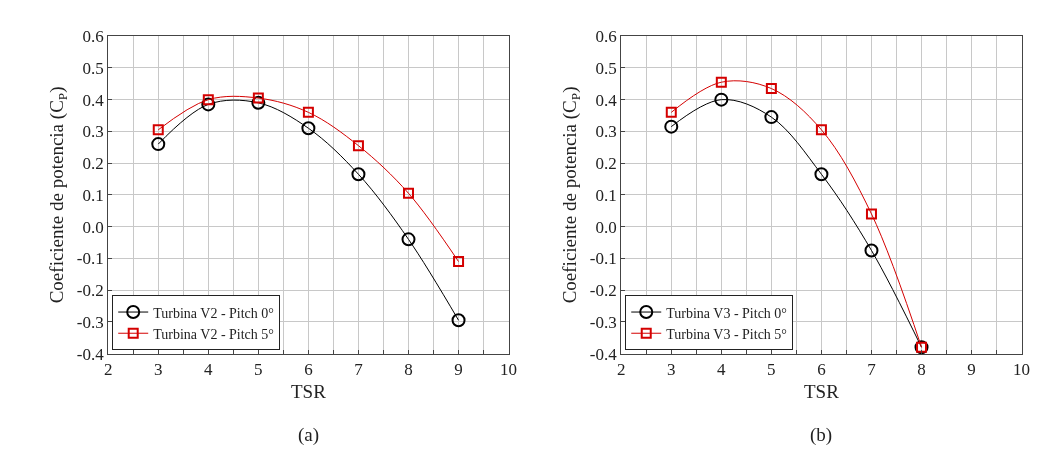 The width and height of the screenshot is (1057, 468). What do you see at coordinates (726, 313) in the screenshot?
I see `legend-label: Turbina V3 - Pitch 0°` at bounding box center [726, 313].